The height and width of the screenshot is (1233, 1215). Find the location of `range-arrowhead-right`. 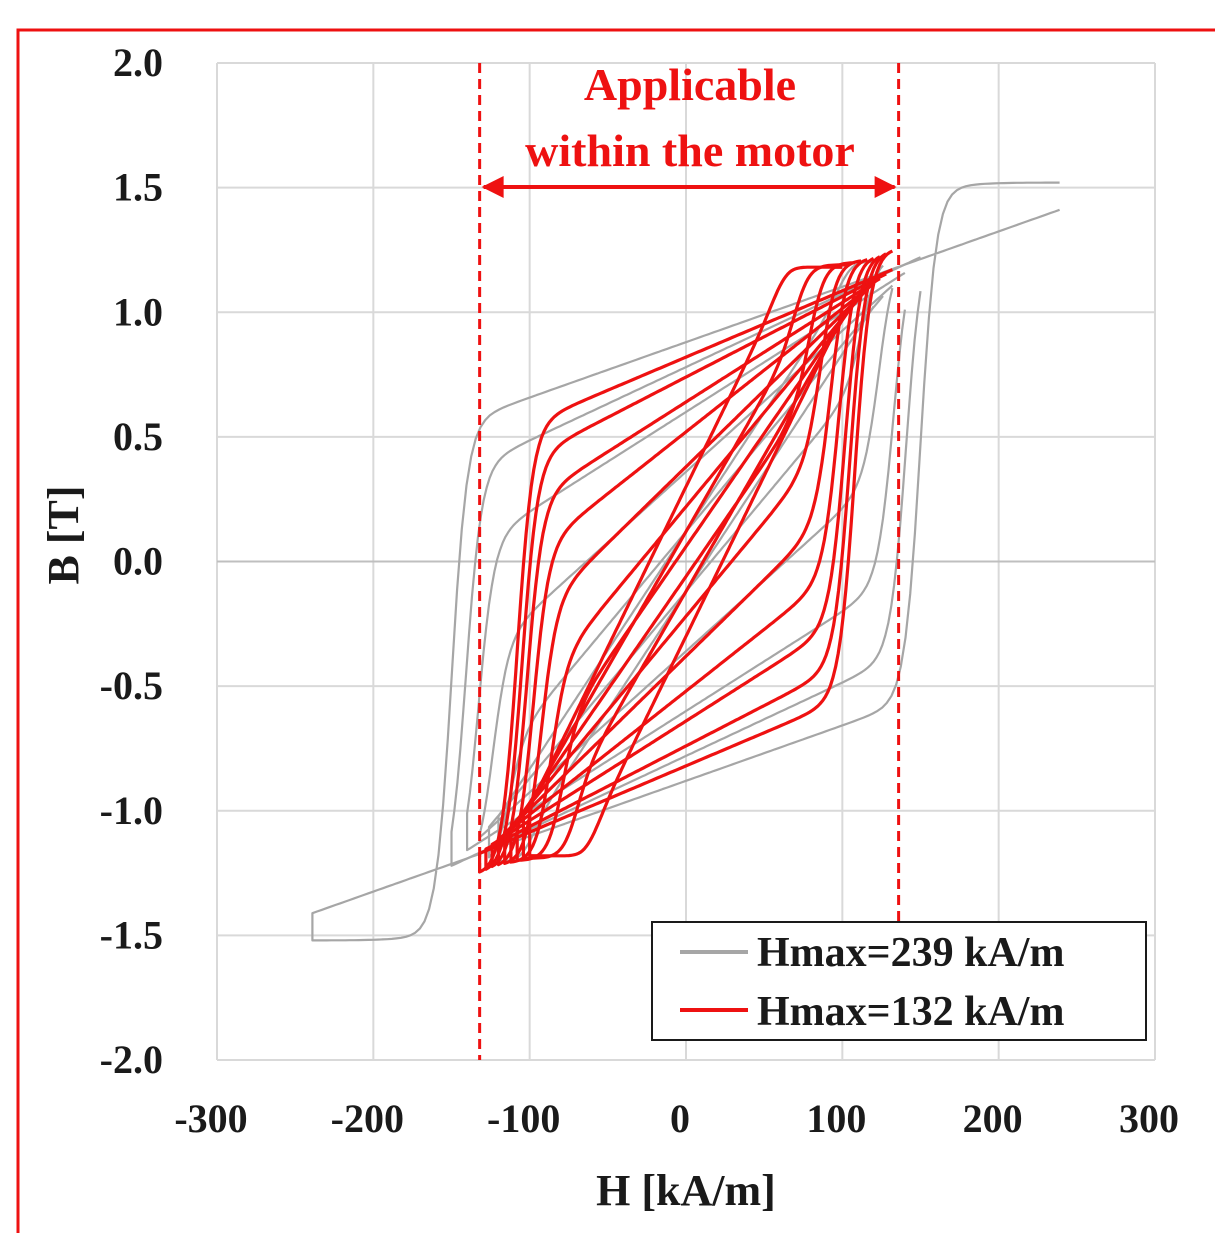

range-arrowhead-right is located at coordinates (885, 187).